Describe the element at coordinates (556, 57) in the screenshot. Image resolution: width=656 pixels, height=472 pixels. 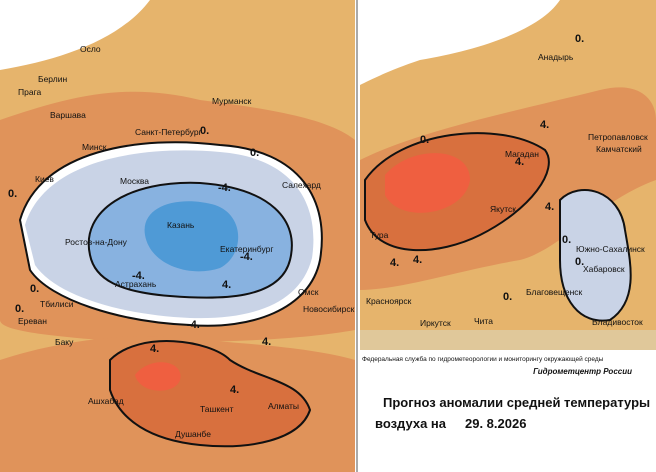
I see `city-label: Анадырь` at that location.